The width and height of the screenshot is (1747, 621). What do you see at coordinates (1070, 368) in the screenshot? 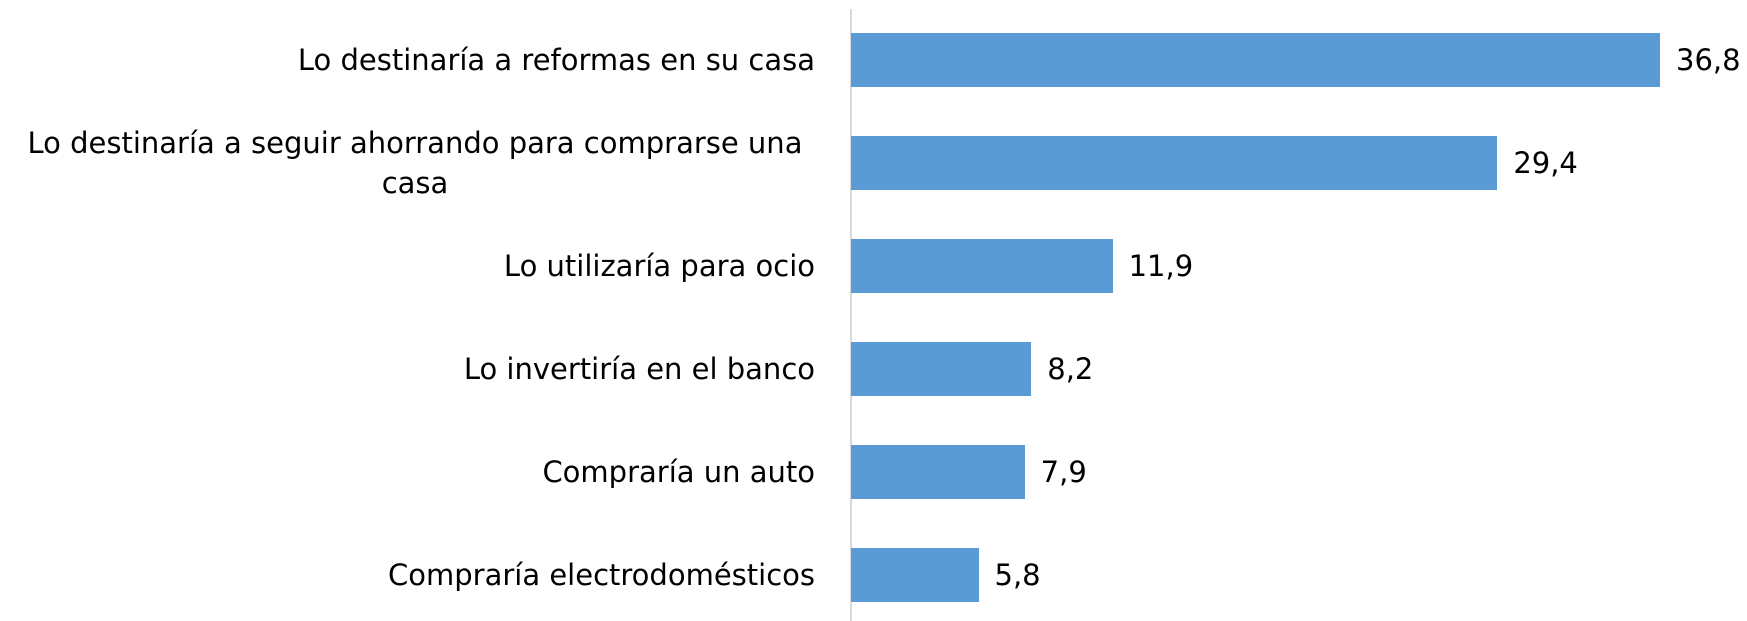
I see `data-label: 8,2` at bounding box center [1070, 368].